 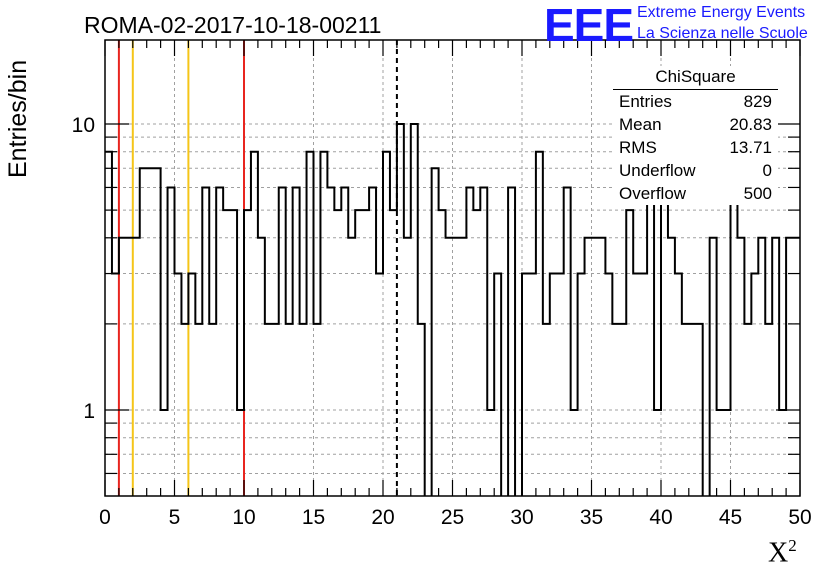 What do you see at coordinates (767, 170) in the screenshot?
I see `stats-value: 0` at bounding box center [767, 170].